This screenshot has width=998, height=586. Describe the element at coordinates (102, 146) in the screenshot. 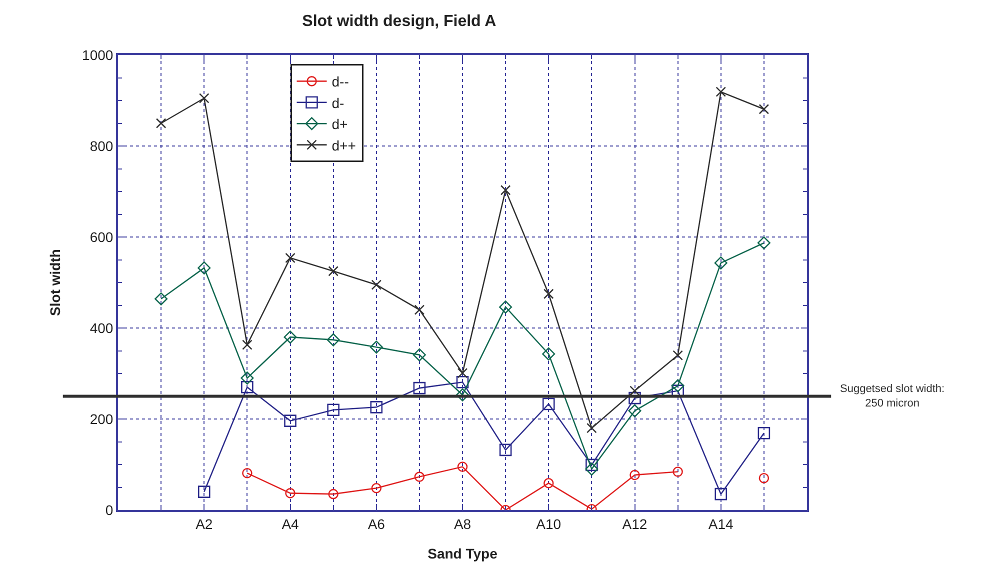

I see `y-tick-label: 800` at that location.